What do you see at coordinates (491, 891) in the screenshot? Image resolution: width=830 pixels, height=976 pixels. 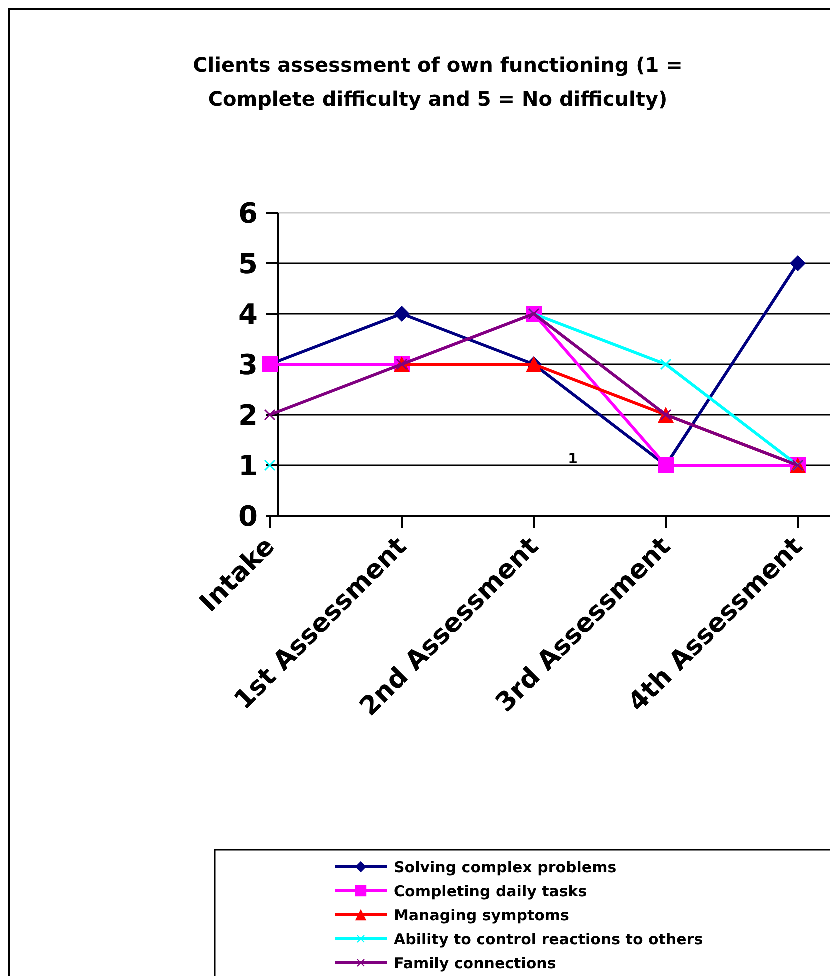 I see `legend-label: Completing daily tasks` at bounding box center [491, 891].